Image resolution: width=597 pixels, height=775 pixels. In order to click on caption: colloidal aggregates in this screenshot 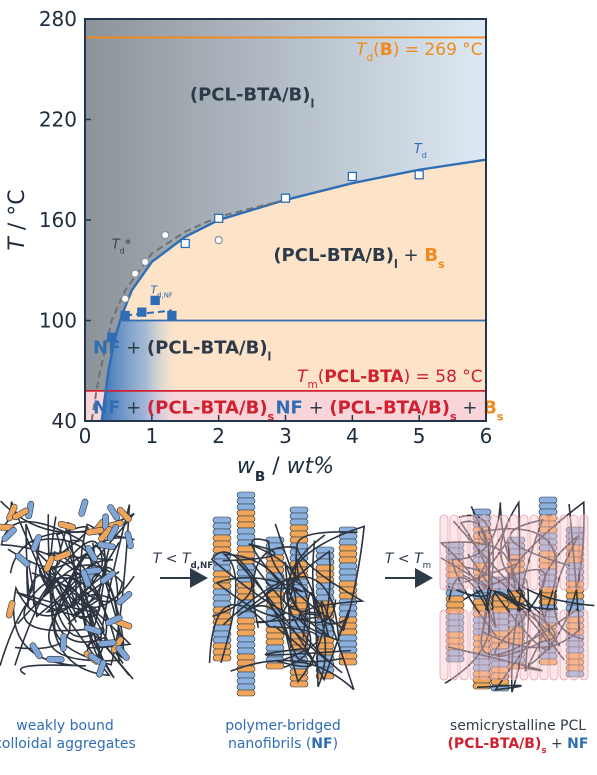, I will do `click(68, 744)`.